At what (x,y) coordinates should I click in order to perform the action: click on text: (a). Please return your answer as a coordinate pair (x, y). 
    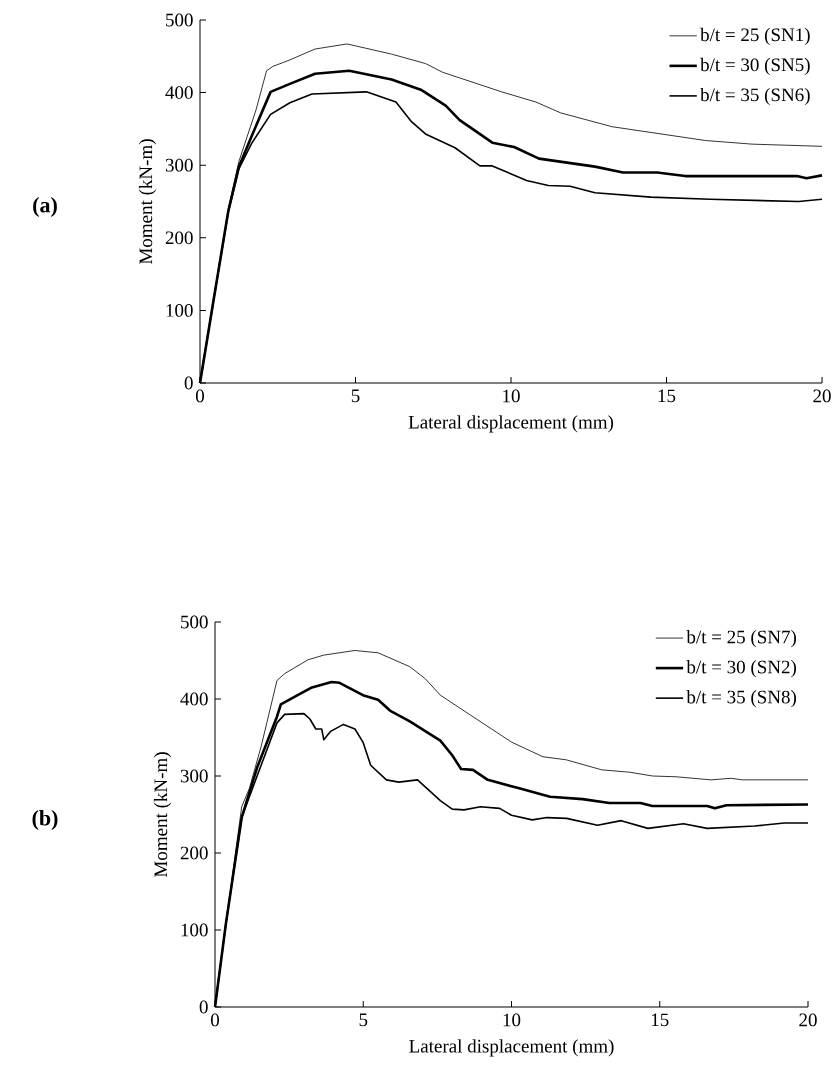
    Looking at the image, I should click on (45, 207).